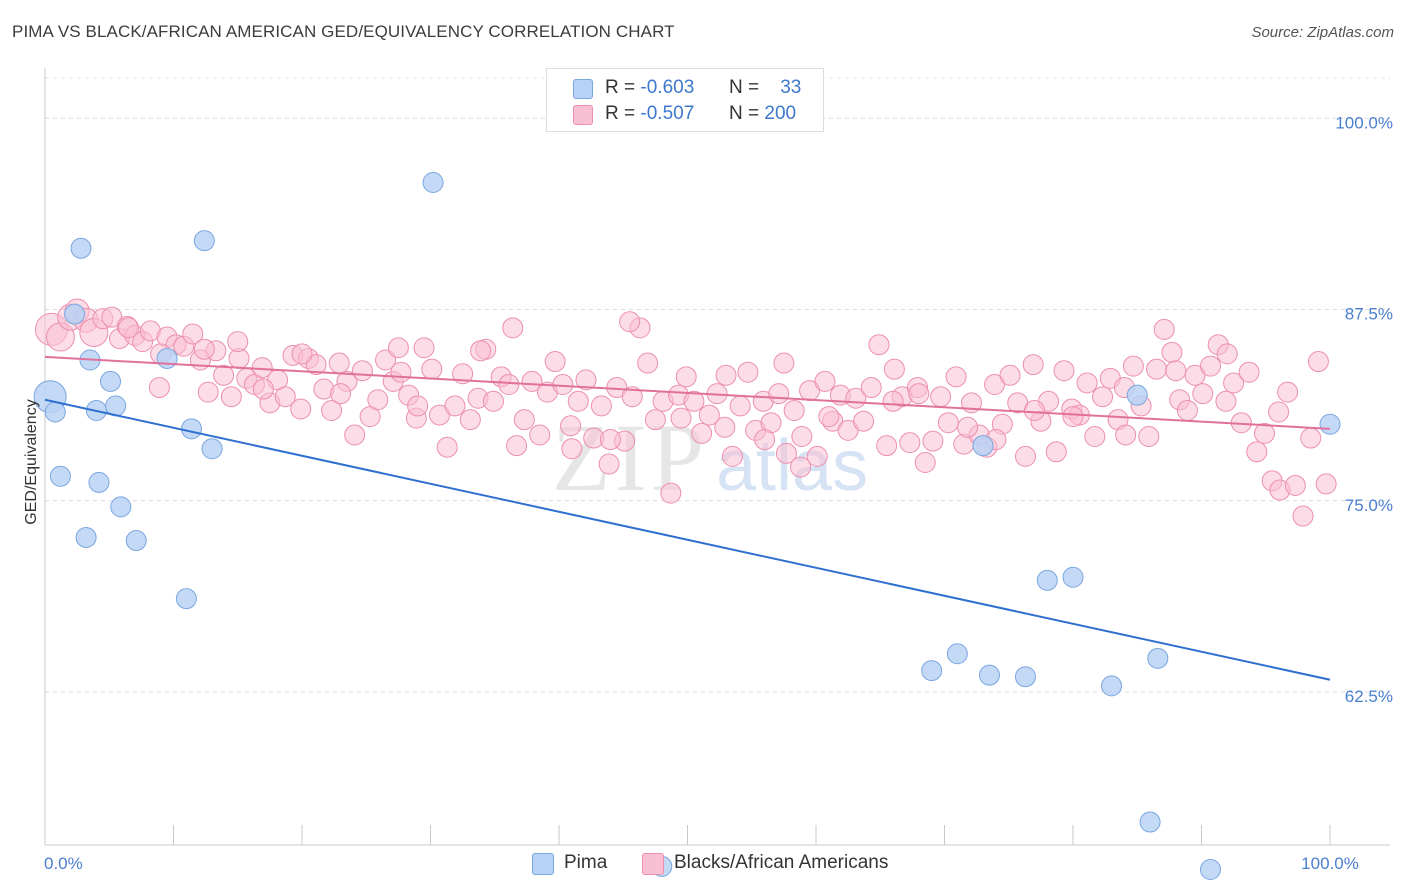 The width and height of the screenshot is (1406, 892). I want to click on legend-r-pima: R = -0.603, so click(649, 88).